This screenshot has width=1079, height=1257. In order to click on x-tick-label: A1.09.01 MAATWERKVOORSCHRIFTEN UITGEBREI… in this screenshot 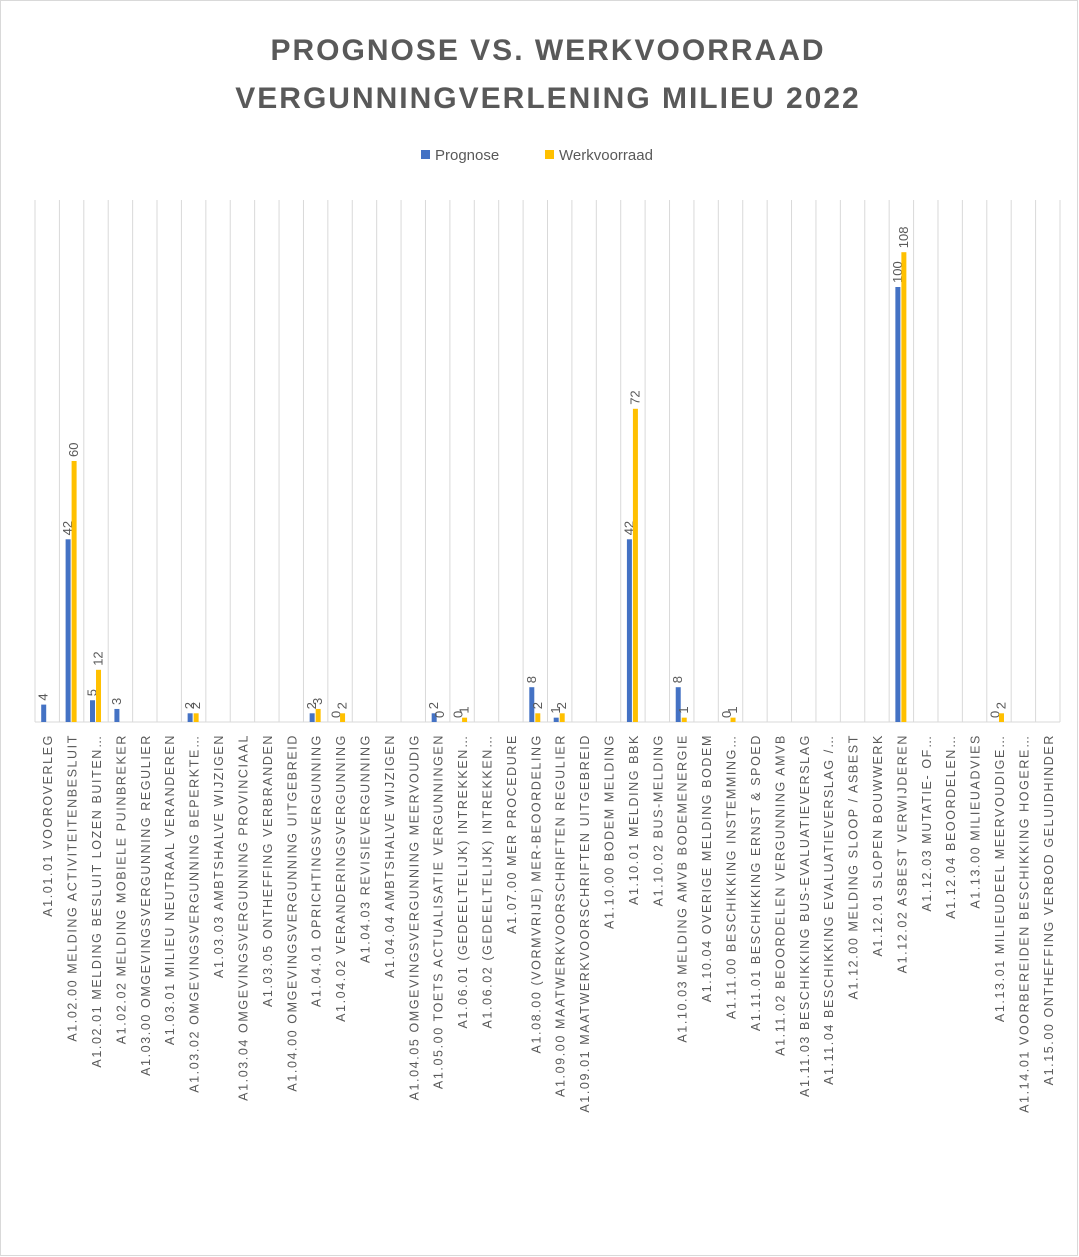, I will do `click(585, 923)`.